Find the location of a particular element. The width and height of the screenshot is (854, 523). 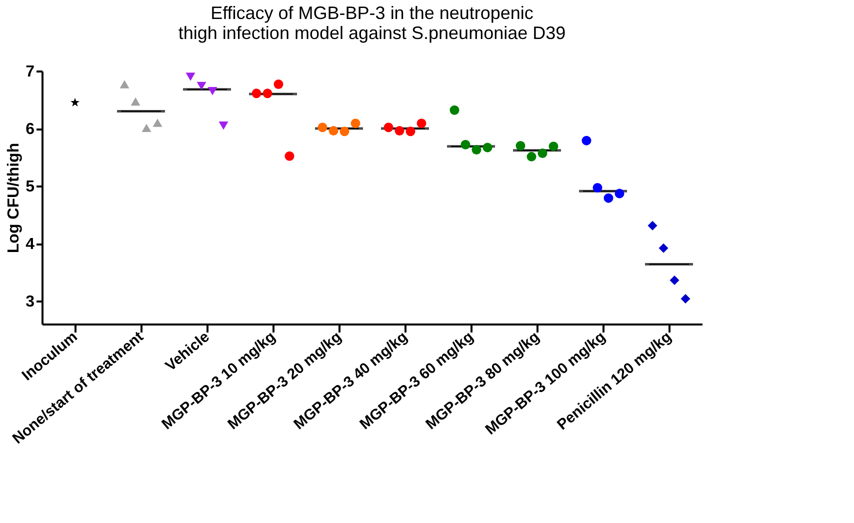

text: Efficacy of MGB-BP-3 in the neutropenic is located at coordinates (372, 13).